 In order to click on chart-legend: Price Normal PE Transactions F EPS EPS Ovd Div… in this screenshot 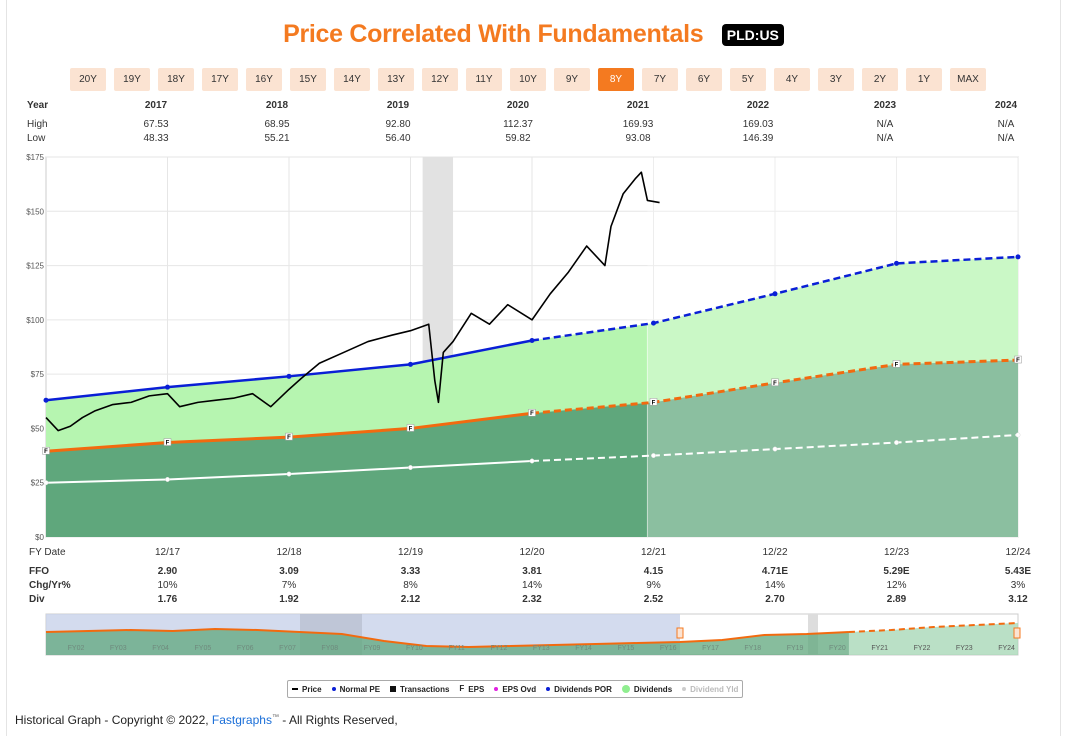, I will do `click(515, 689)`.